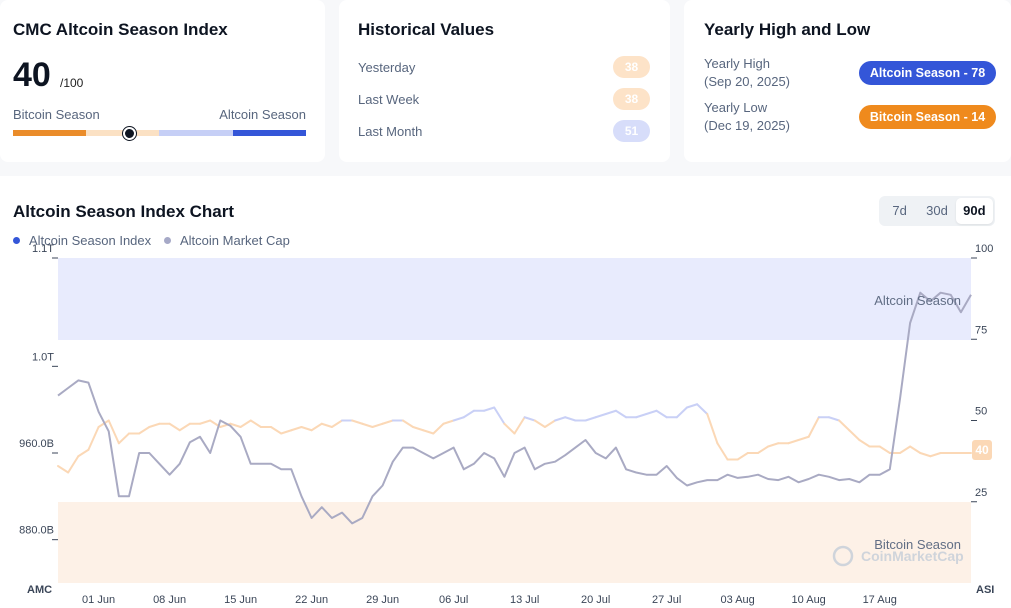 The height and width of the screenshot is (608, 1011). Describe the element at coordinates (880, 600) in the screenshot. I see `x-axis-tick-label: 17 Aug` at that location.